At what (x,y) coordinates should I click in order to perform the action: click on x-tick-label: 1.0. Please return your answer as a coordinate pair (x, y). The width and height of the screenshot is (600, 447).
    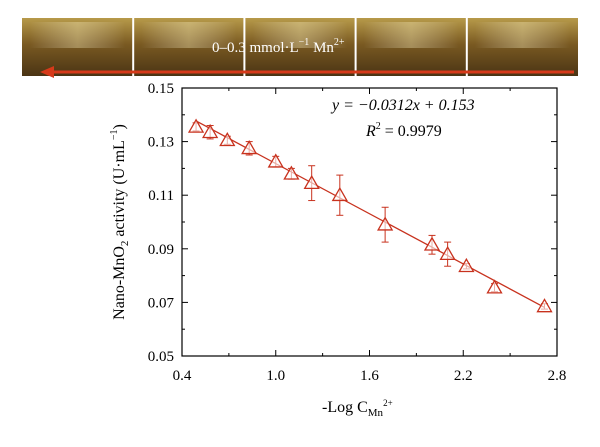
    Looking at the image, I should click on (275, 376).